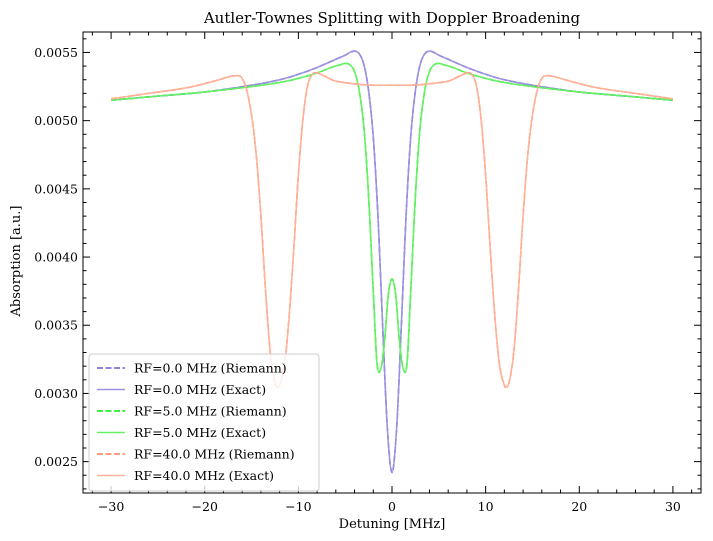 The width and height of the screenshot is (713, 541). I want to click on x-tick-label: −10, so click(298, 506).